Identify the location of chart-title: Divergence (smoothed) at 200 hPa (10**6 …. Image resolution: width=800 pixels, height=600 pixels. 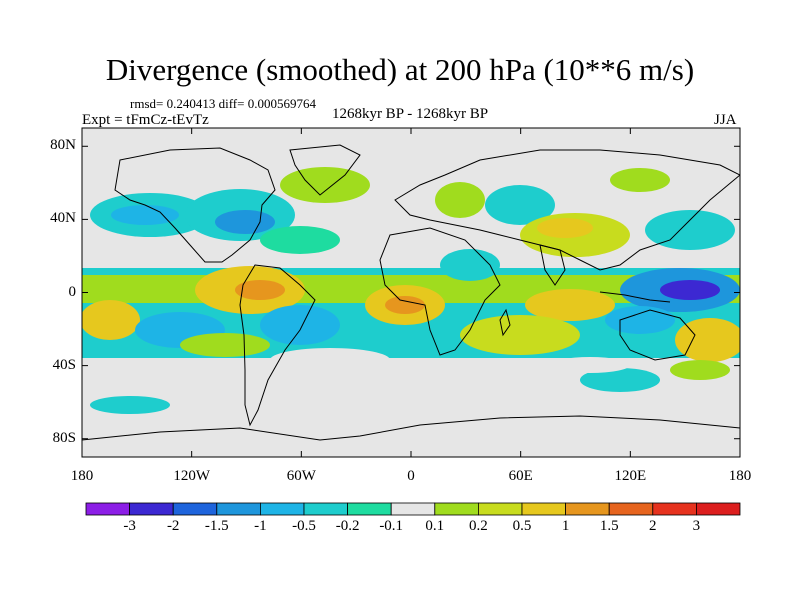
(400, 69).